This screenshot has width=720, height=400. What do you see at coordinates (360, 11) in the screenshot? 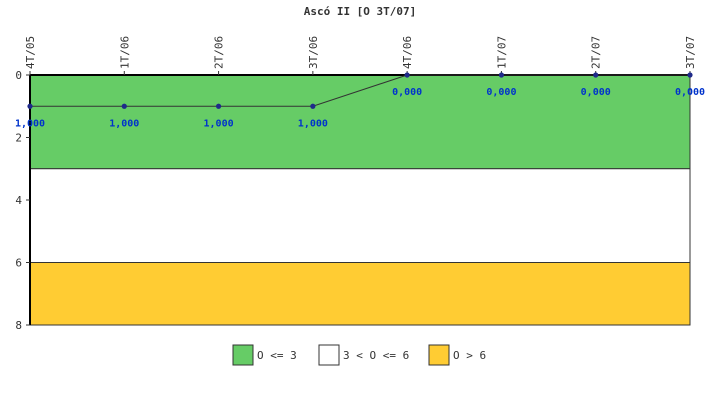
I see `chart-title: Ascó II [O 3T/07]` at bounding box center [360, 11].